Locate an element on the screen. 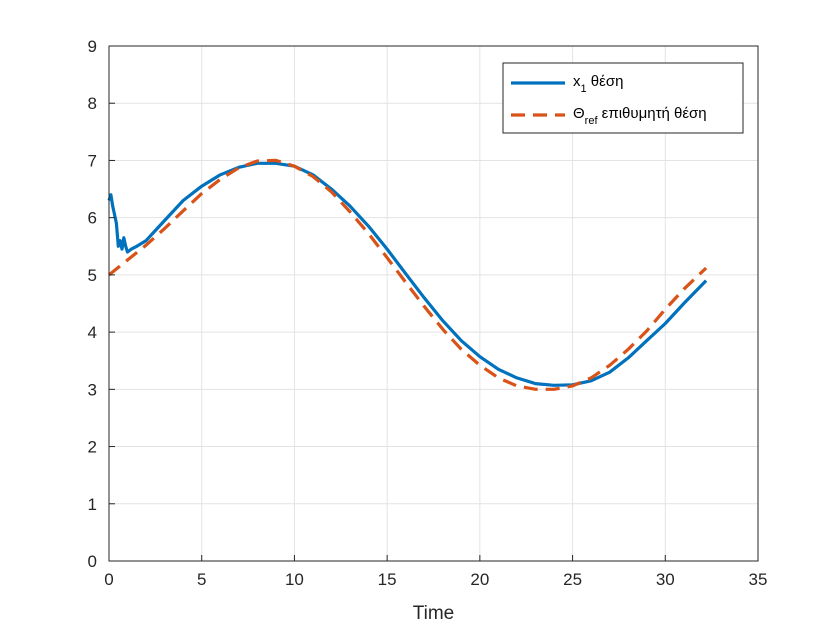 The image size is (840, 630). y-tick-label: 9 is located at coordinates (92, 46).